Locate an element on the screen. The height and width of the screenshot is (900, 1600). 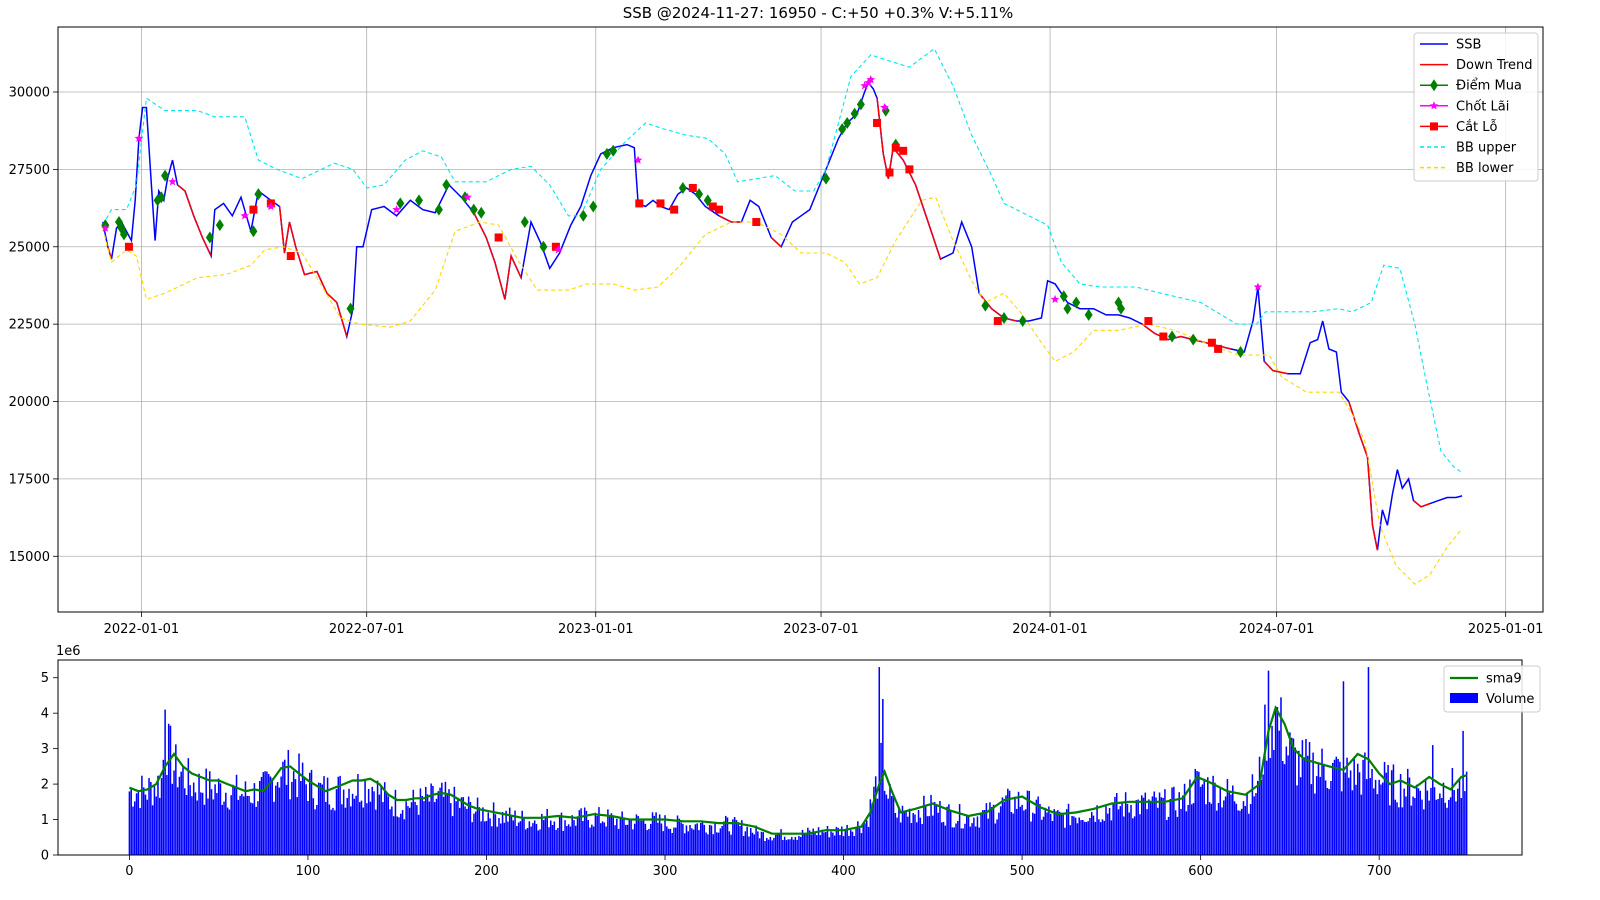
legend-label-buy: Điểm Mua is located at coordinates (1489, 86).